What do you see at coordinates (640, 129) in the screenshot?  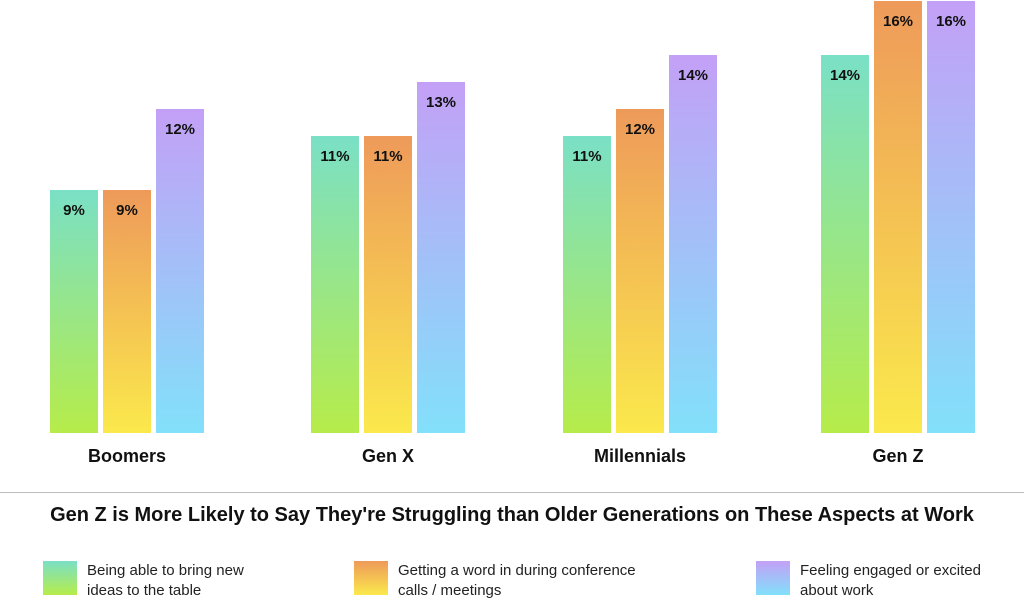 I see `data-label-millennials-conference: 12%` at bounding box center [640, 129].